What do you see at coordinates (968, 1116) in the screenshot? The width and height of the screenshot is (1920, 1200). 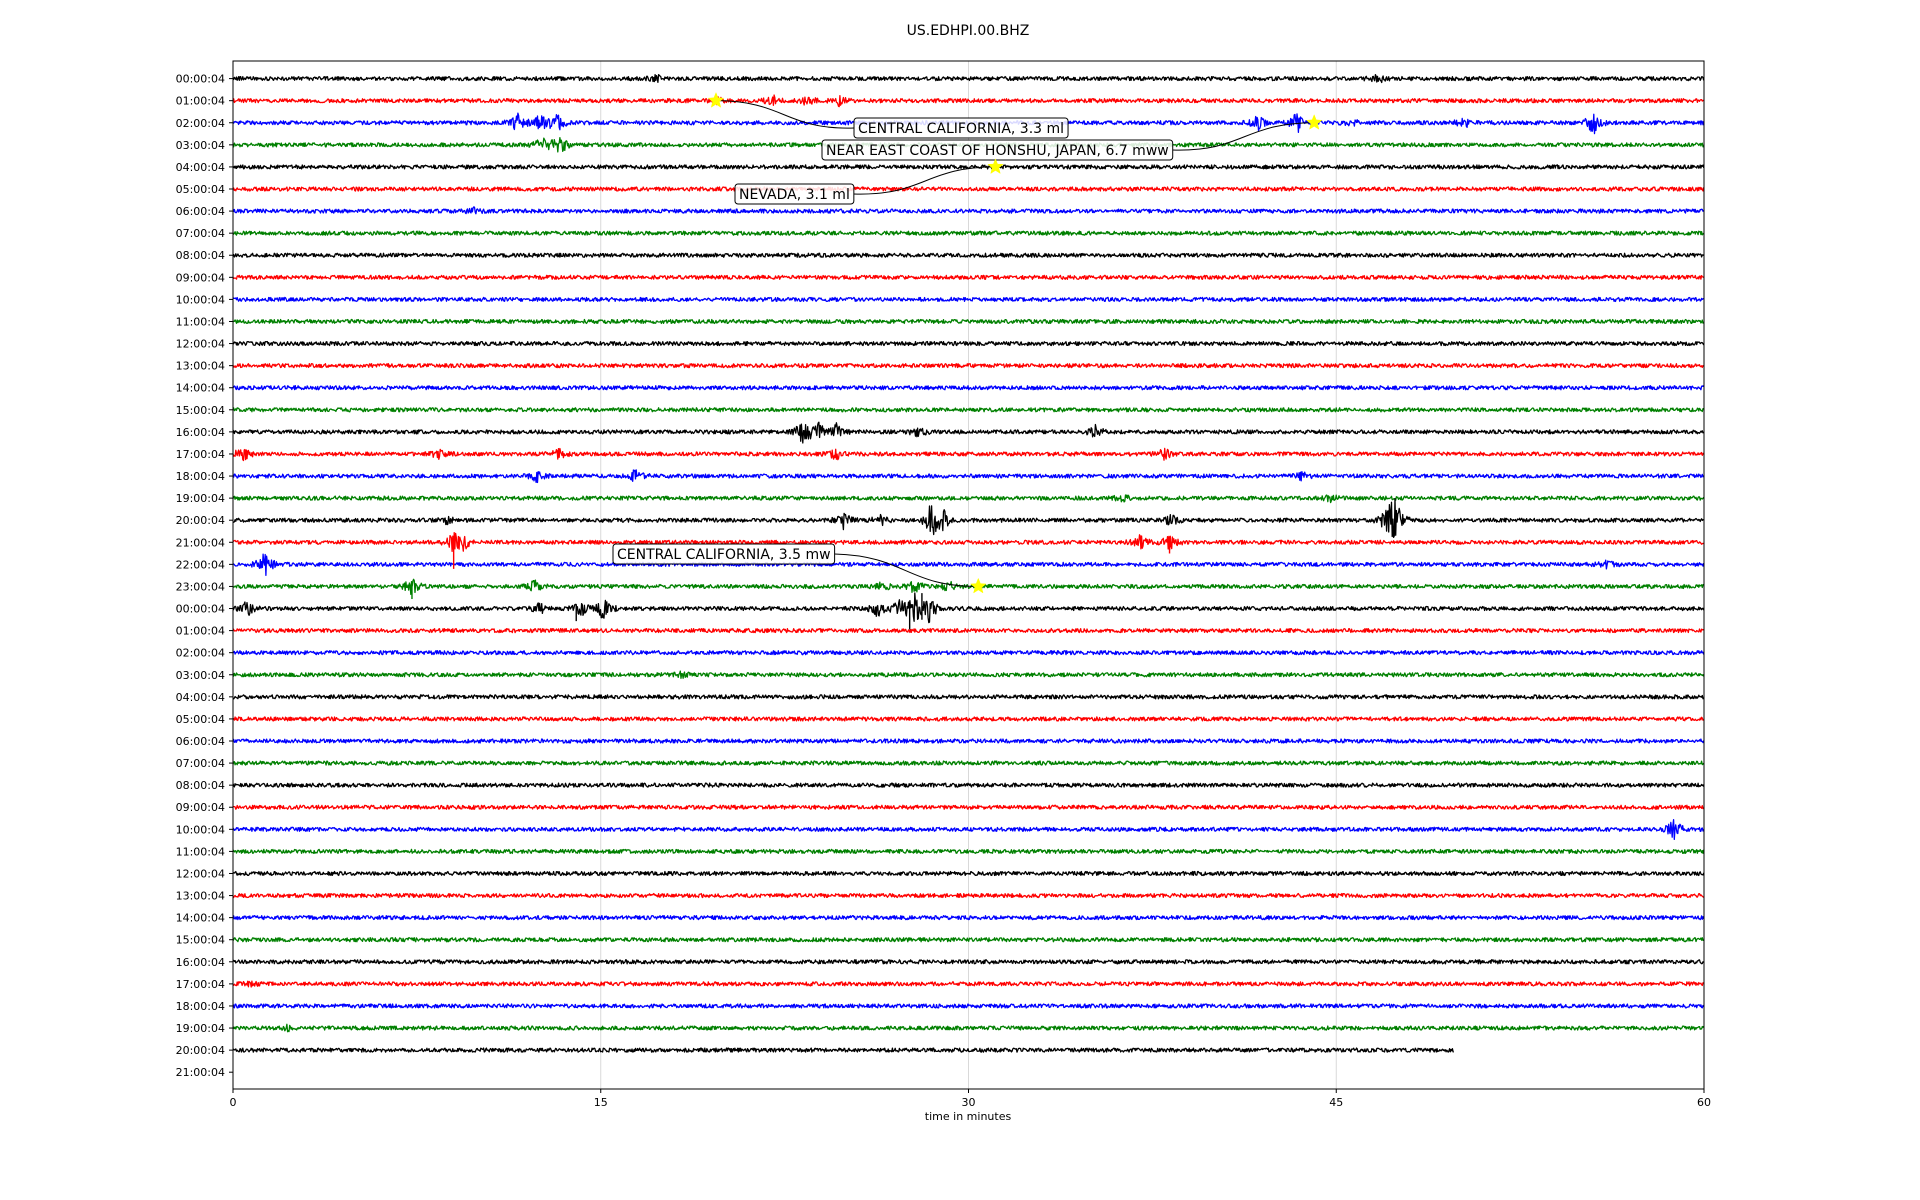 I see `x-axis-label: time in minutes` at bounding box center [968, 1116].